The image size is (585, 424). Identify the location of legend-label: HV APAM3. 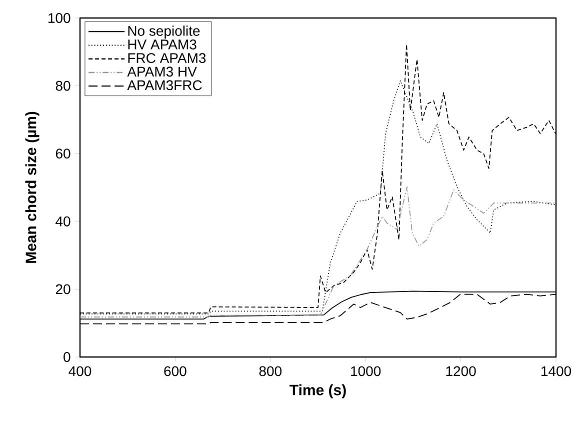
(162, 45).